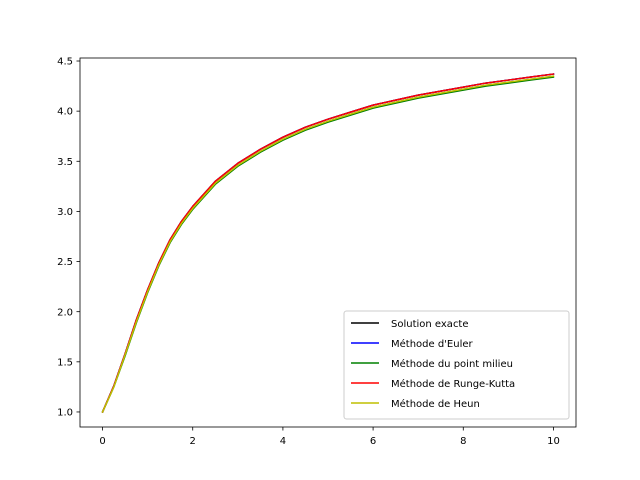 The image size is (640, 480). I want to click on x-tick-label: 0, so click(102, 441).